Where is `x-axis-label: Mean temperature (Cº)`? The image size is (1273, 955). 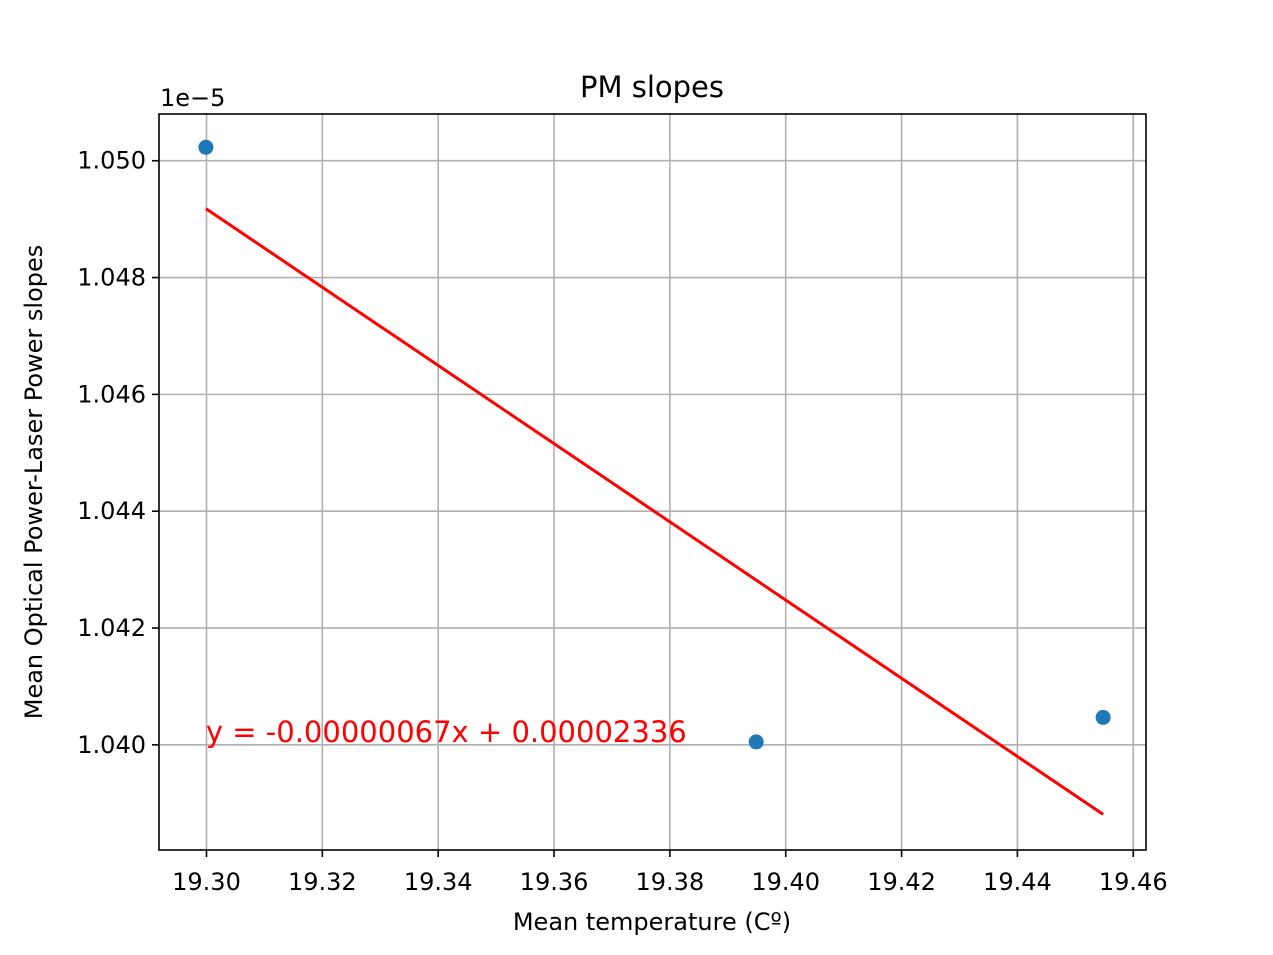 x-axis-label: Mean temperature (Cº) is located at coordinates (652, 922).